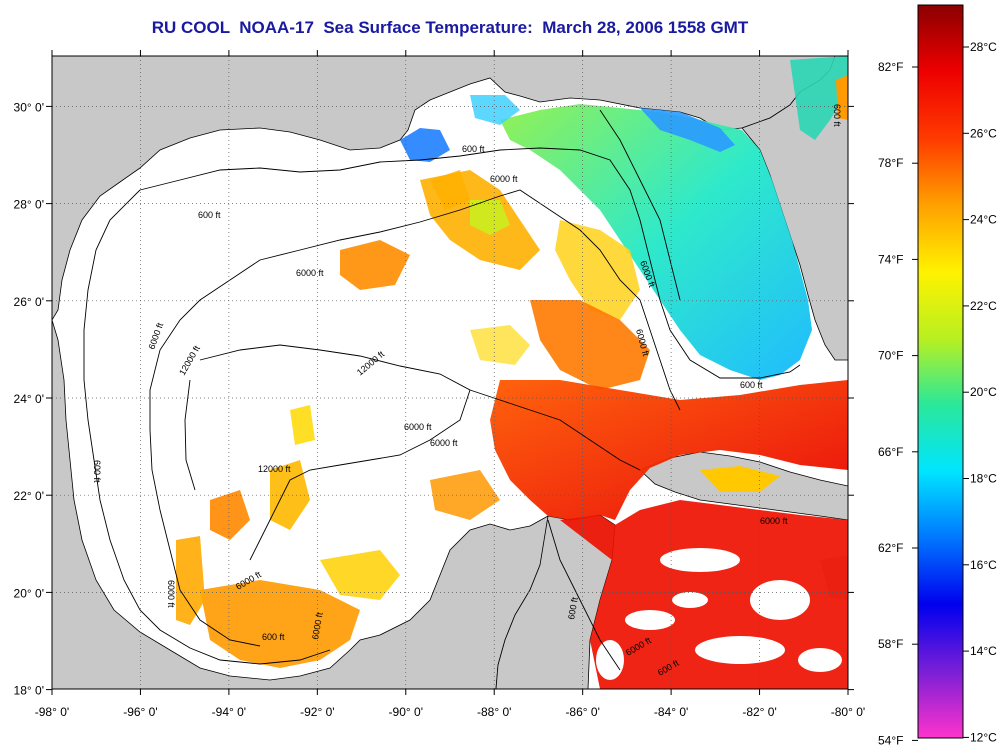 The width and height of the screenshot is (1008, 754). What do you see at coordinates (29, 593) in the screenshot?
I see `lat-tick-label: 20° 0'` at bounding box center [29, 593].